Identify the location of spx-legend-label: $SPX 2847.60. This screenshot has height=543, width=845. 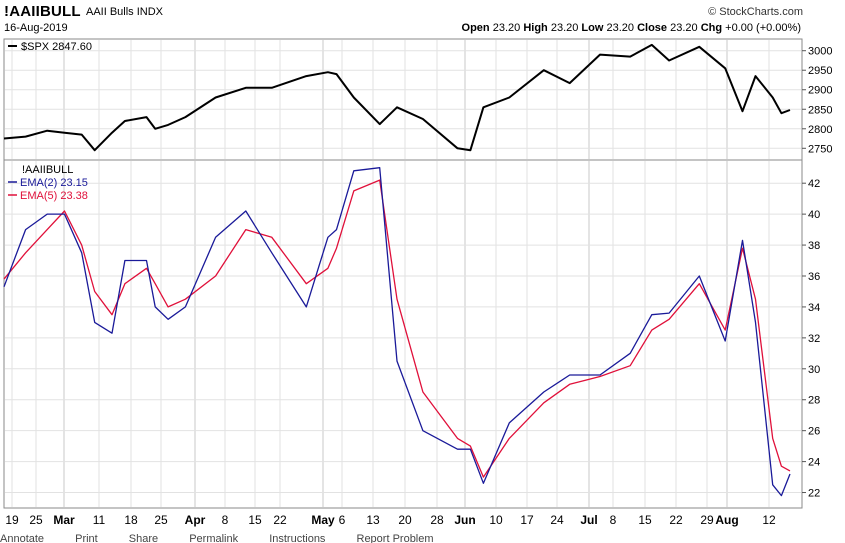
(56, 47).